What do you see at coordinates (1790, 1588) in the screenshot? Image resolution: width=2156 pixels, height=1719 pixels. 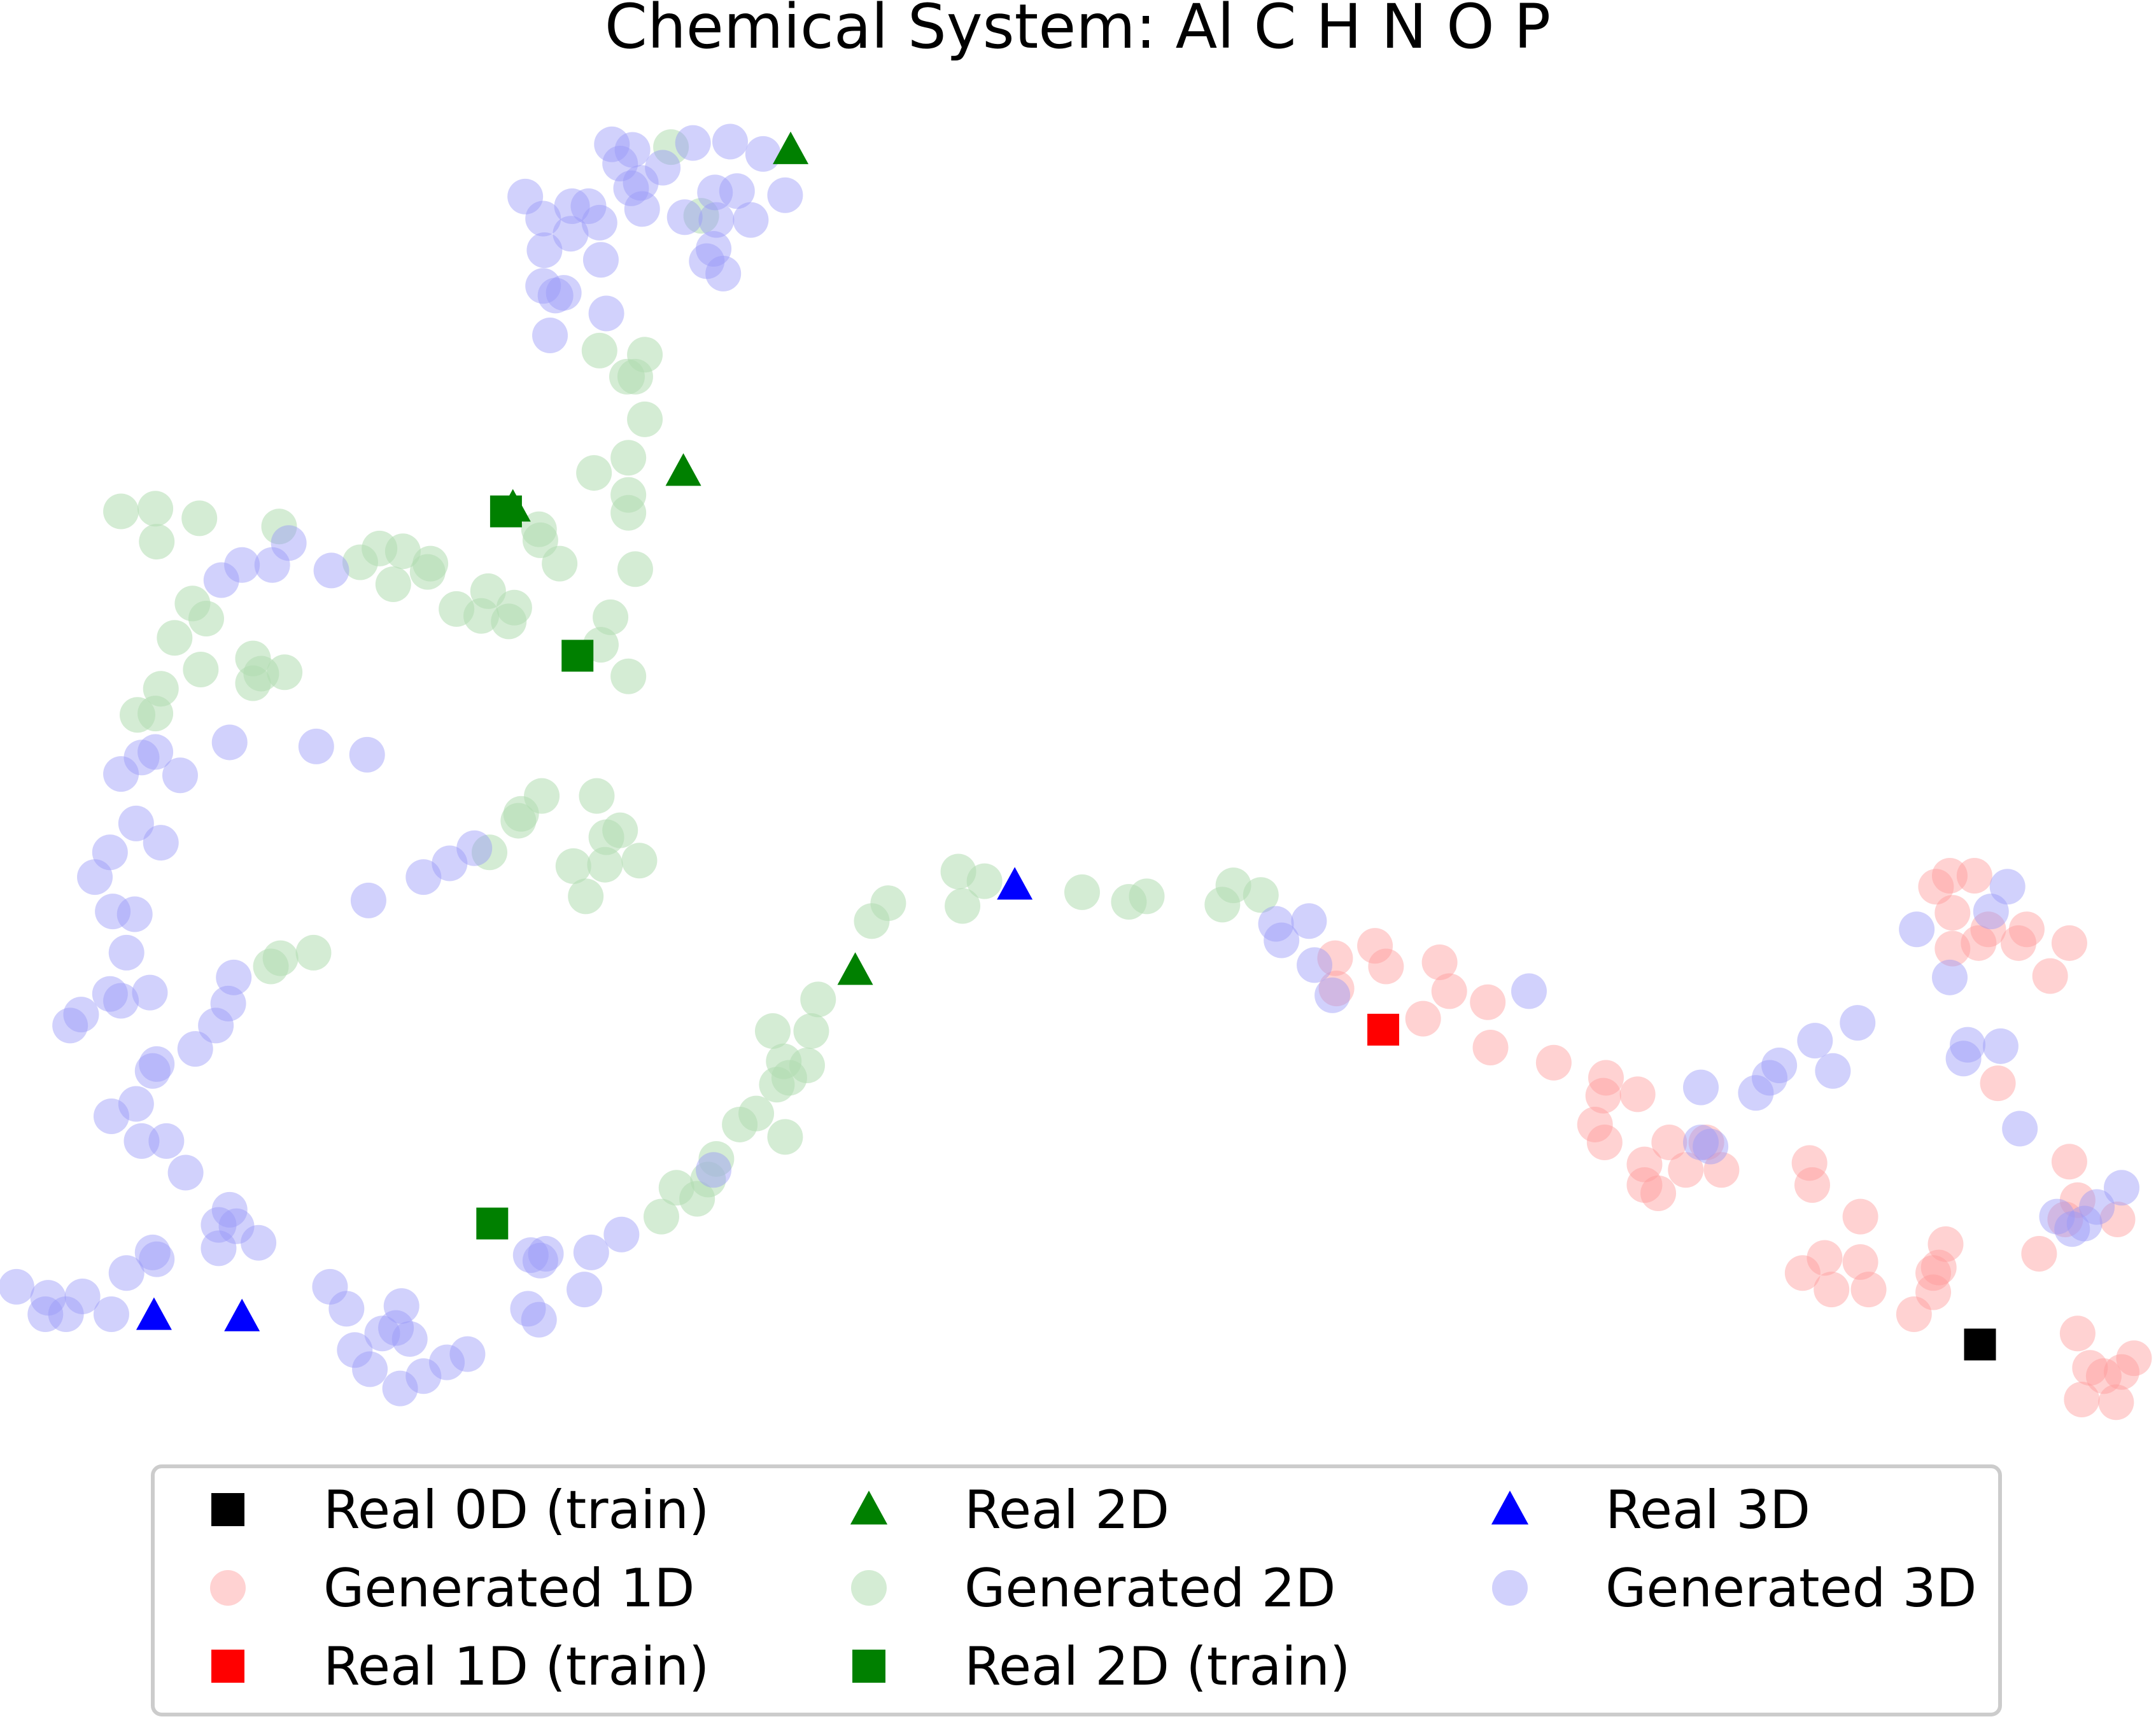 I see `legend-label: Generated 3D` at bounding box center [1790, 1588].